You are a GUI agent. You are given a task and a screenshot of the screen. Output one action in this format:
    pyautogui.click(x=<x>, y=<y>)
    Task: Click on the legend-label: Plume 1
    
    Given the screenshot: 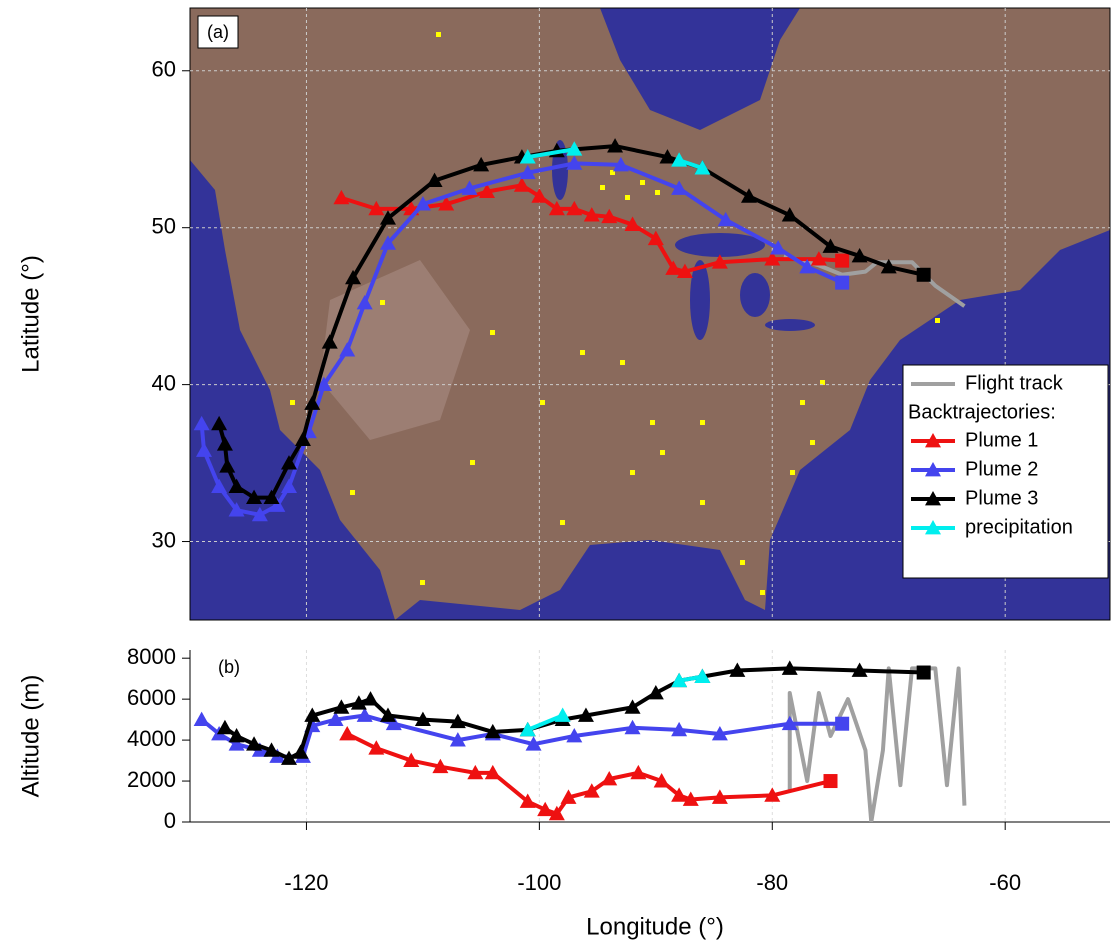 What is the action you would take?
    pyautogui.click(x=1001, y=440)
    